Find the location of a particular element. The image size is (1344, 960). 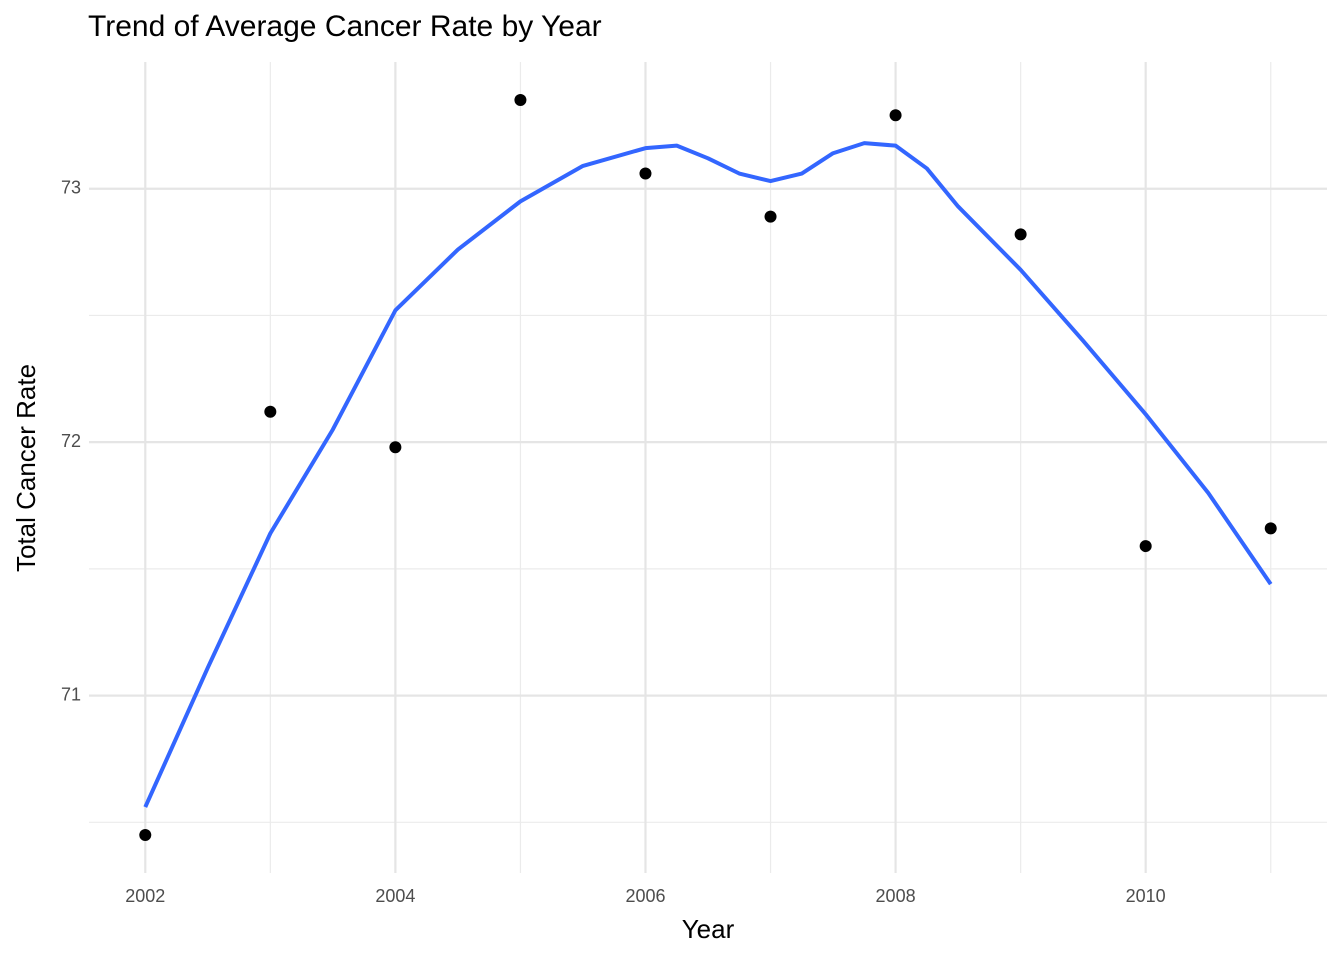

chart-title: Trend of Average Cancer Rate by Year is located at coordinates (345, 26).